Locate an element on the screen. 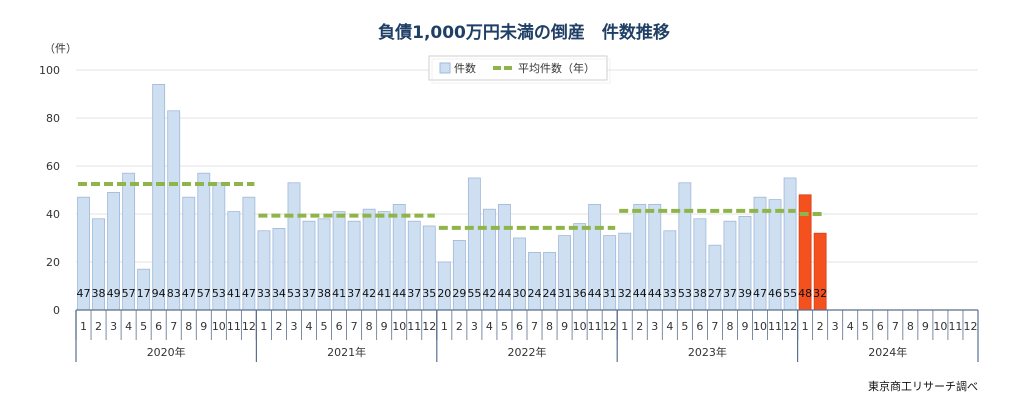 The width and height of the screenshot is (1018, 408). x-year-label: 2021年 is located at coordinates (346, 352).